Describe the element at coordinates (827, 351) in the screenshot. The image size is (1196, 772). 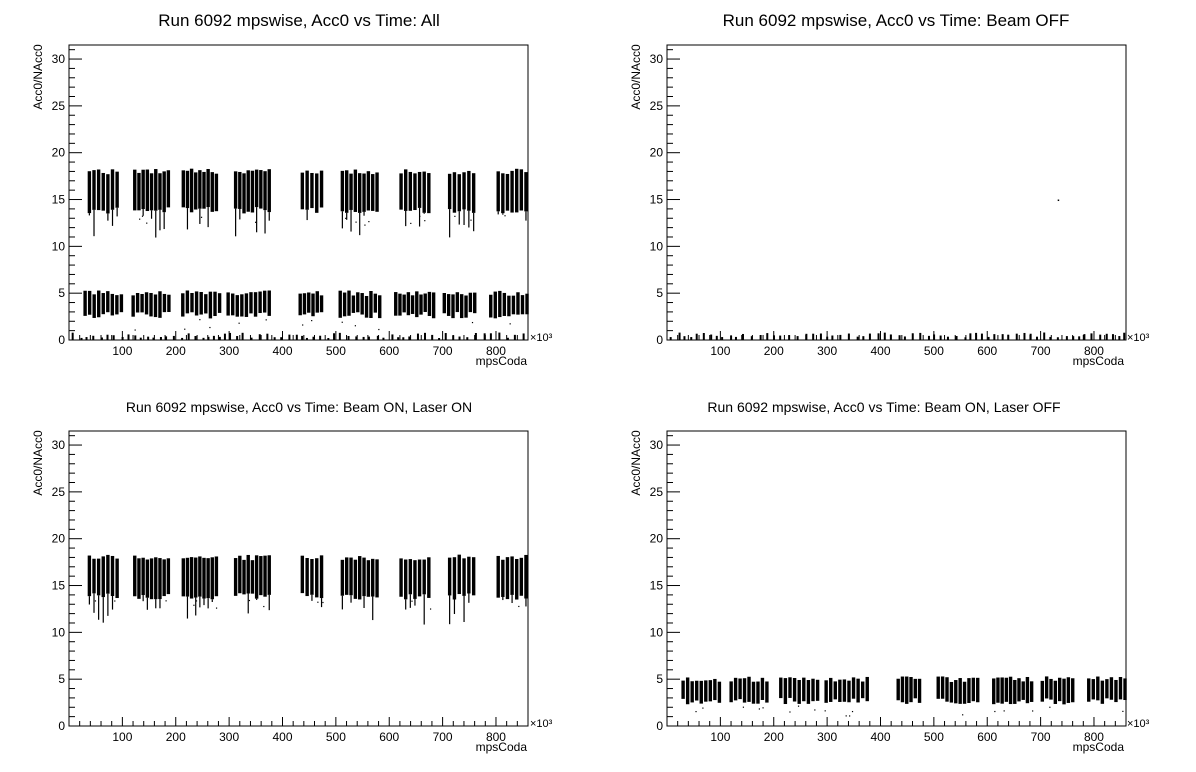
I see `x-tick-label: 300` at that location.